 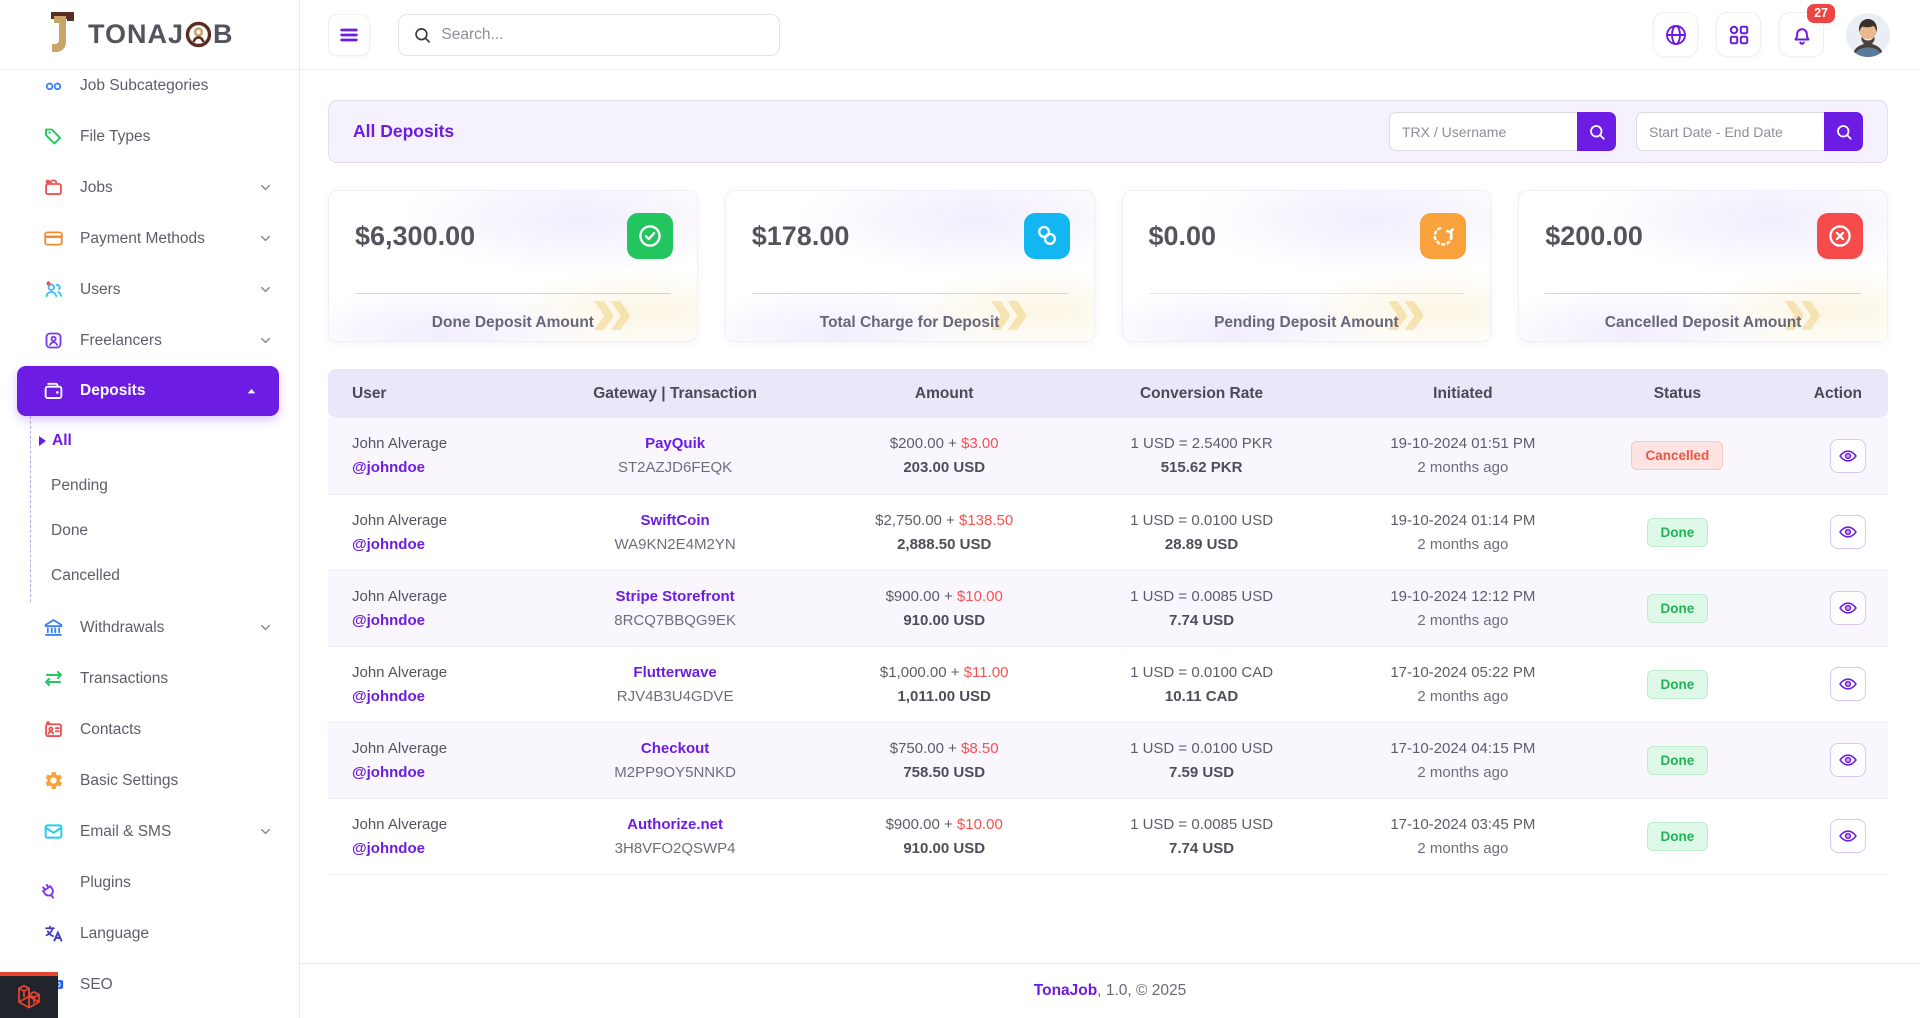 What do you see at coordinates (149, 340) in the screenshot?
I see `sidebar-item-freelancers: Freelancers` at bounding box center [149, 340].